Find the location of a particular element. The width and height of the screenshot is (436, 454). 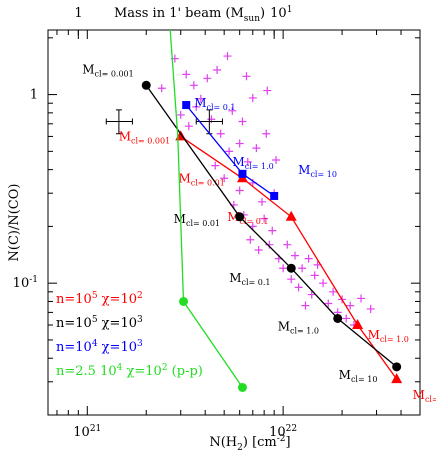

legend-entry: n=2.5 104 χ=102 (p-p) is located at coordinates (129, 371).